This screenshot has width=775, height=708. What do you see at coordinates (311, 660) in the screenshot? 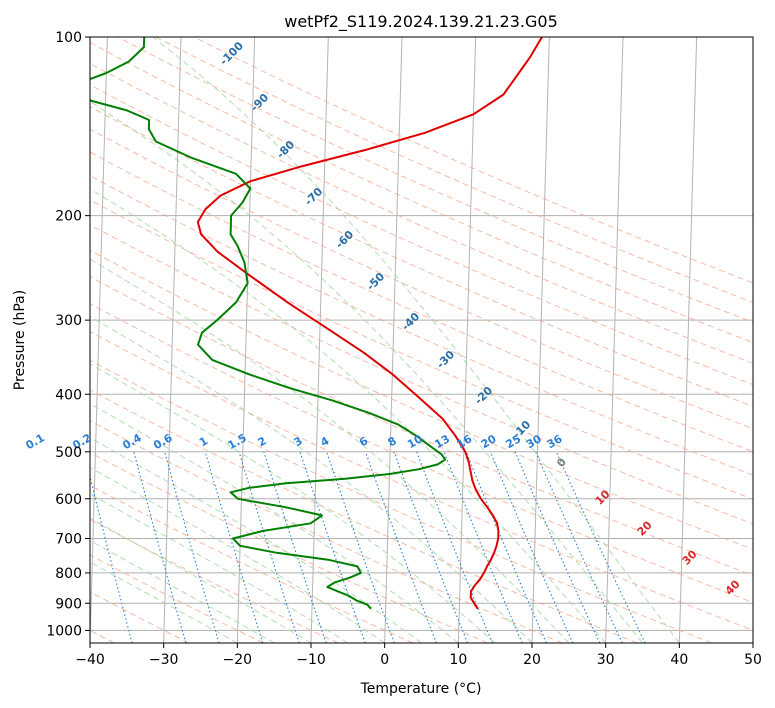
I see `x-tick-label: −10` at bounding box center [311, 660].